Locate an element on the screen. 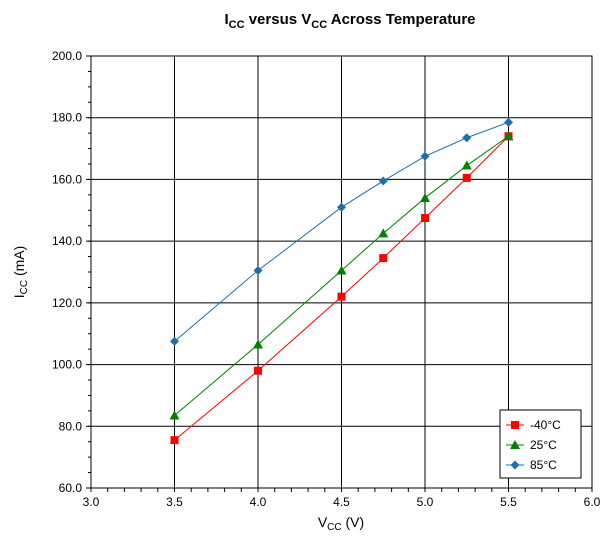  legend-item: 25°C is located at coordinates (531, 445).